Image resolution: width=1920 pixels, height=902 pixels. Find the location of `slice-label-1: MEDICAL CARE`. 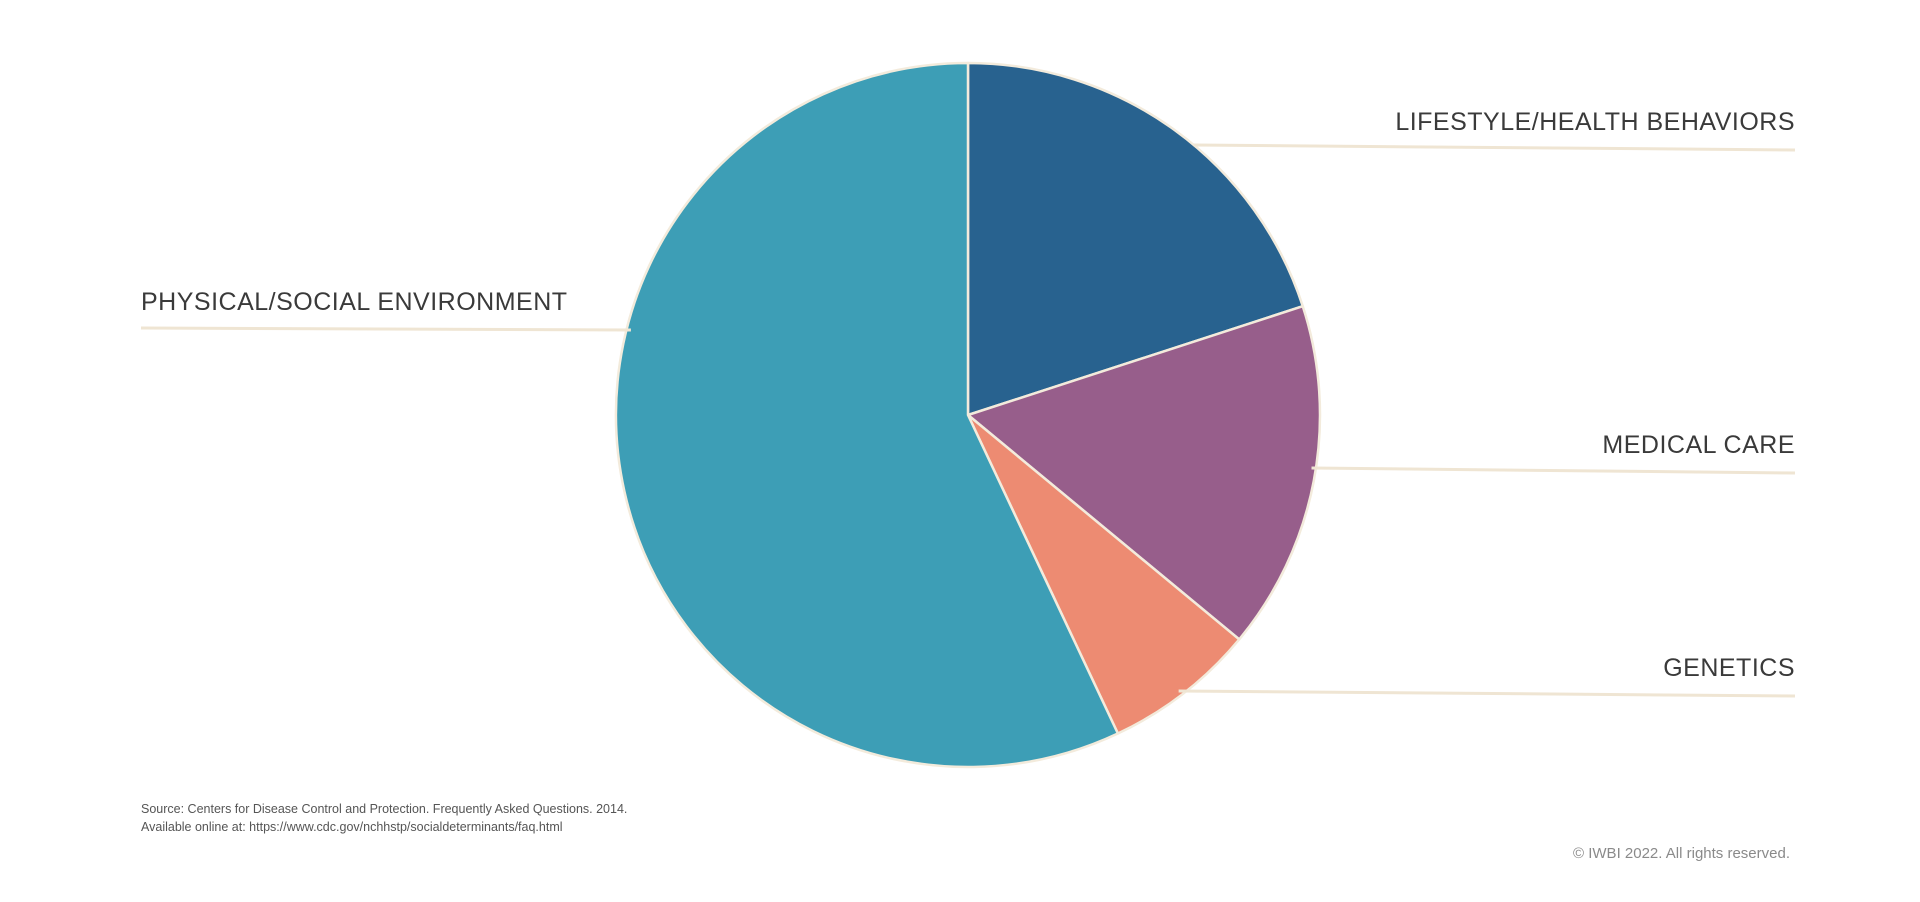

slice-label-1: MEDICAL CARE is located at coordinates (1698, 445).